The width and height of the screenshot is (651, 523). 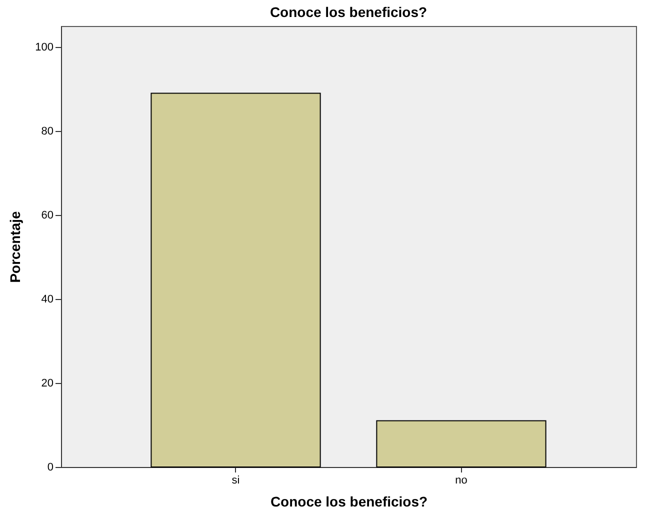 I want to click on y-axis-title: Porcentaje, so click(x=15, y=246).